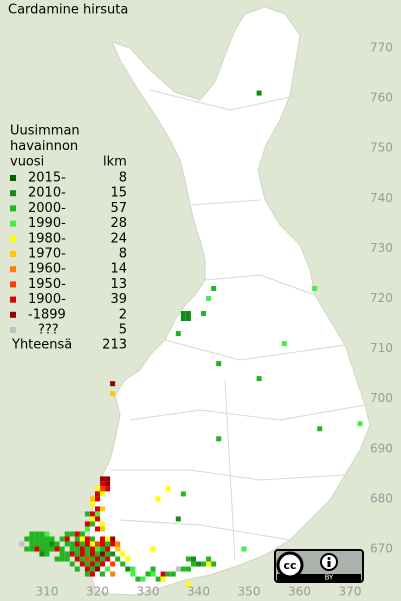 The width and height of the screenshot is (401, 601). Describe the element at coordinates (118, 223) in the screenshot. I see `legend-count: 28` at that location.